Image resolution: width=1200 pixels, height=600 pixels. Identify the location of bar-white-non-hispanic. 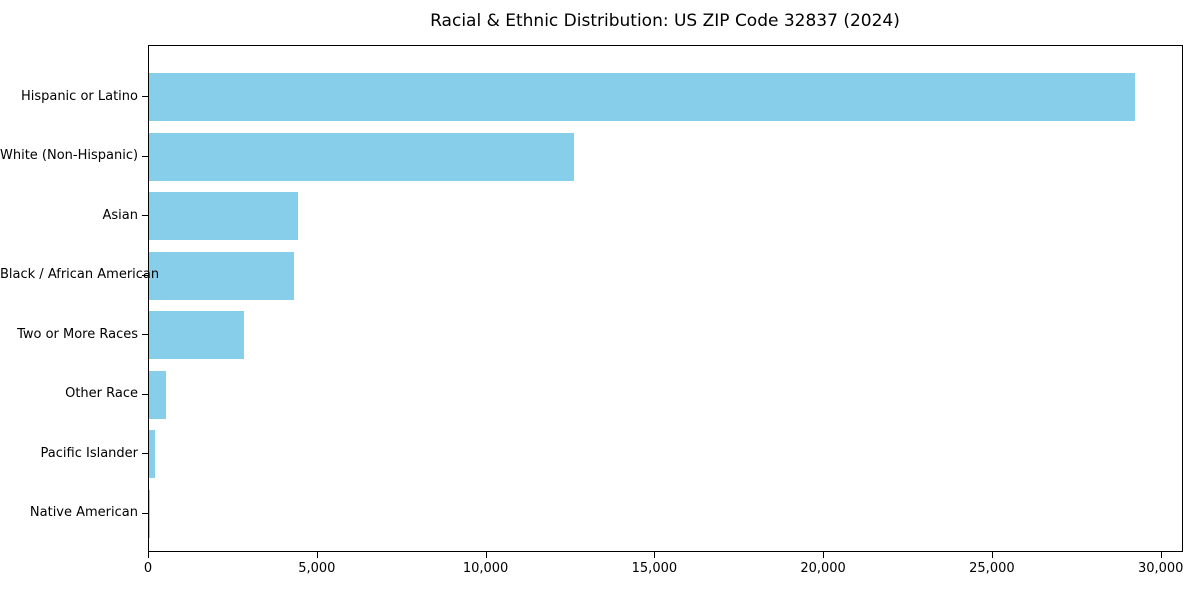
(362, 156).